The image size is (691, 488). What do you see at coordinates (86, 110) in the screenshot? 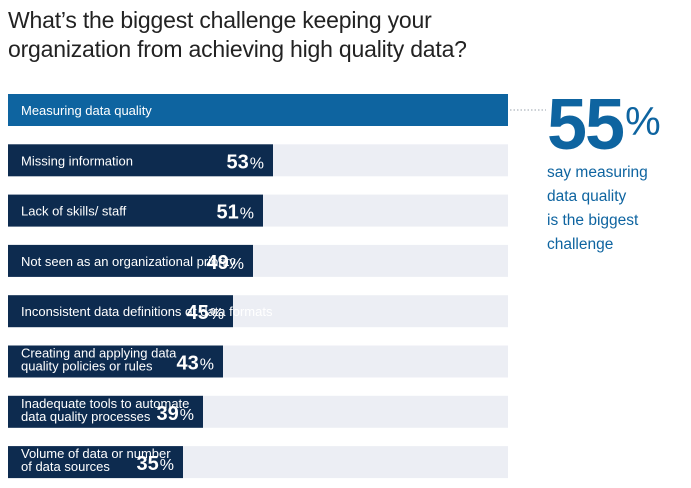
I see `bar-category-label: Measuring data quality` at bounding box center [86, 110].